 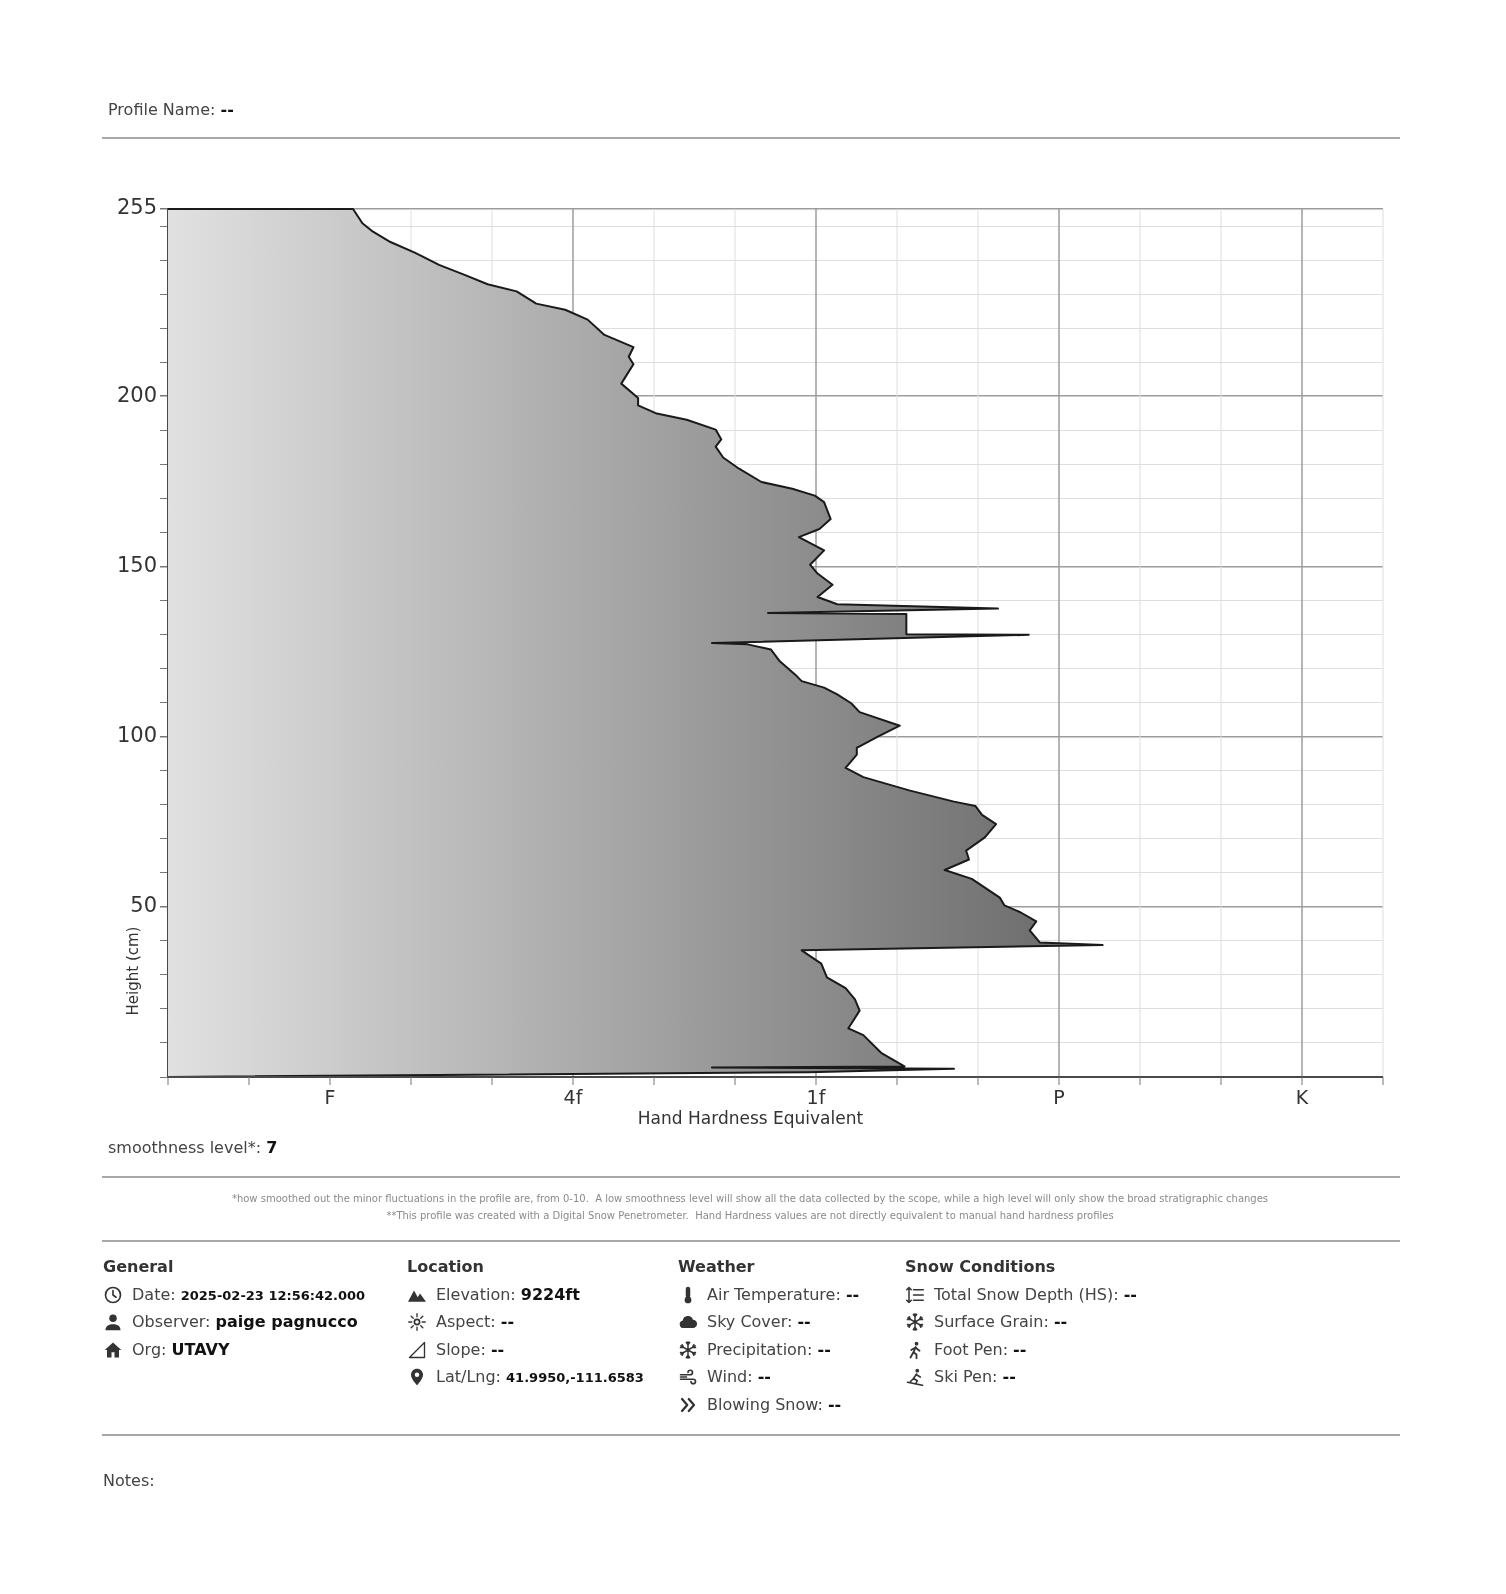 What do you see at coordinates (136, 394) in the screenshot?
I see `y-tick-label: 200` at bounding box center [136, 394].